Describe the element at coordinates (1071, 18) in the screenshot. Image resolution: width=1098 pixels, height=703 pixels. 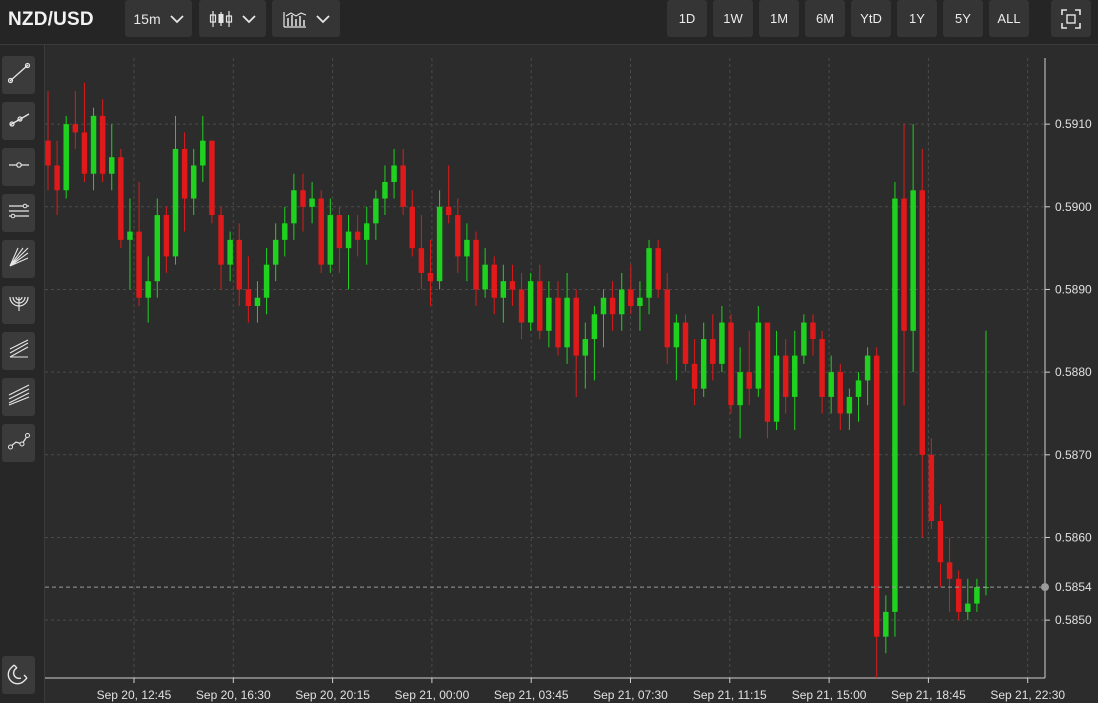
I see `fullscreen-button` at that location.